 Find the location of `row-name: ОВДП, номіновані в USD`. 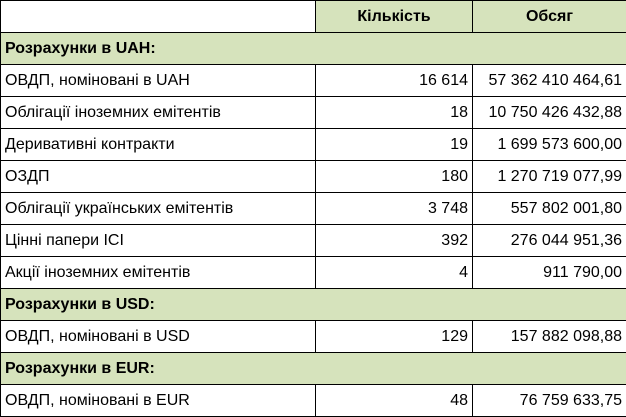

row-name: ОВДП, номіновані в USD is located at coordinates (158, 336).